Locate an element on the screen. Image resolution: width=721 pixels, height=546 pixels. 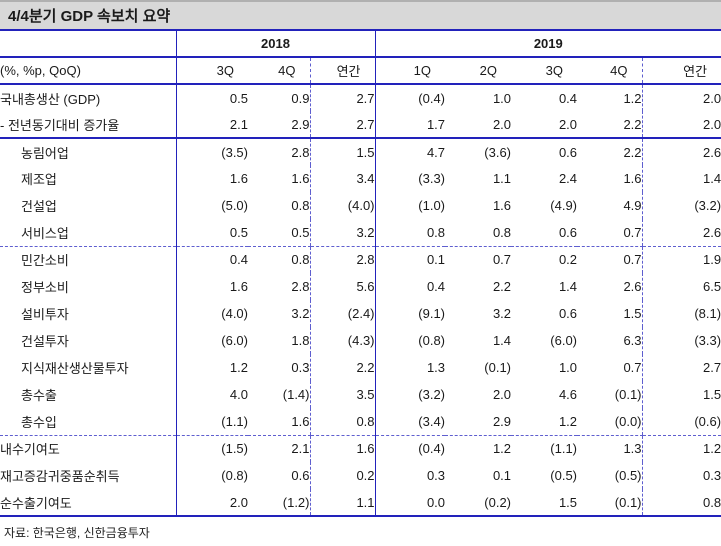
table-row: 건설업 (5.0) 0.8 (4.0) (1.0) 1.6 (4.9) 4.9 (3.2) is located at coordinates (360, 205).